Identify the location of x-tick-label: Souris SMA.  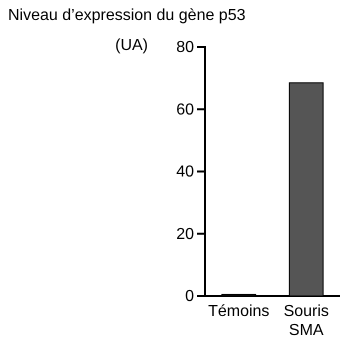
(306, 321).